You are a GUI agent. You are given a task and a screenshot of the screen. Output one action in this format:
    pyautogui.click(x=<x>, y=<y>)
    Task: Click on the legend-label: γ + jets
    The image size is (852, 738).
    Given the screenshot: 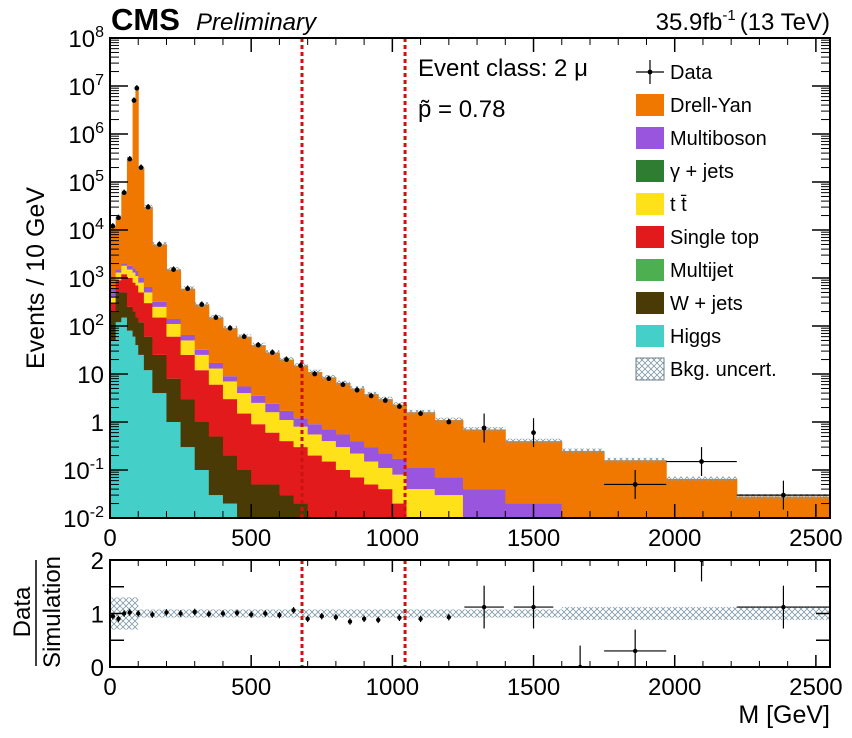 What is the action you would take?
    pyautogui.click(x=702, y=172)
    